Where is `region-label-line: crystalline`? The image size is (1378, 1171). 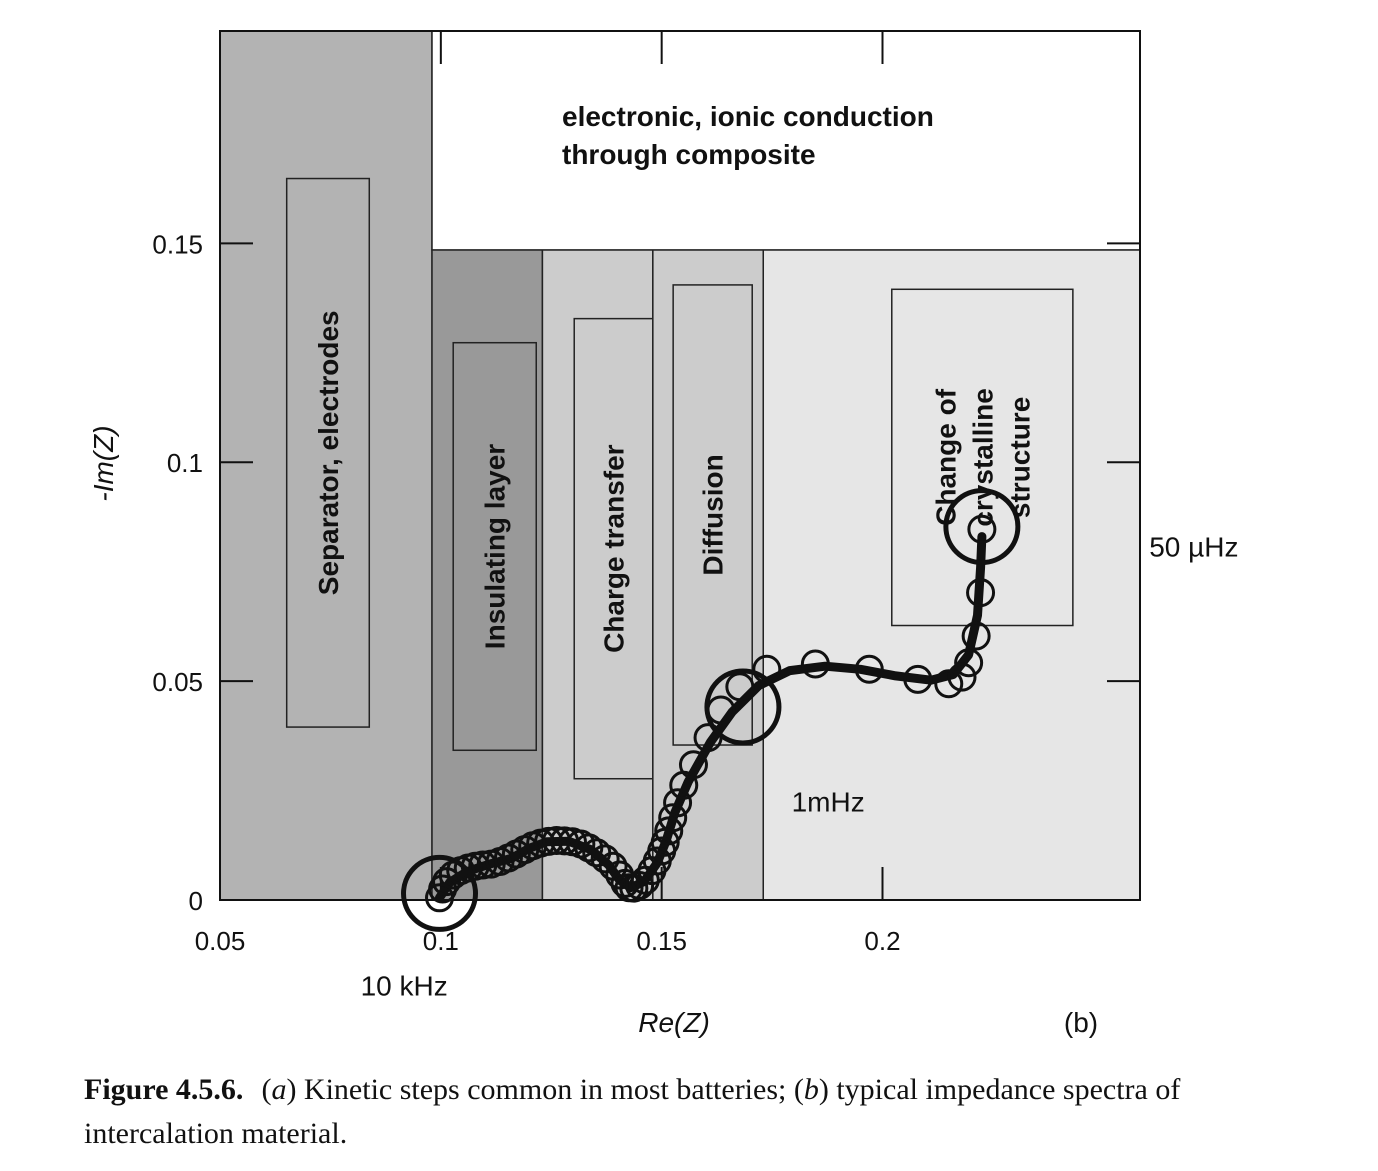
region-label-line: crystalline is located at coordinates (982, 457).